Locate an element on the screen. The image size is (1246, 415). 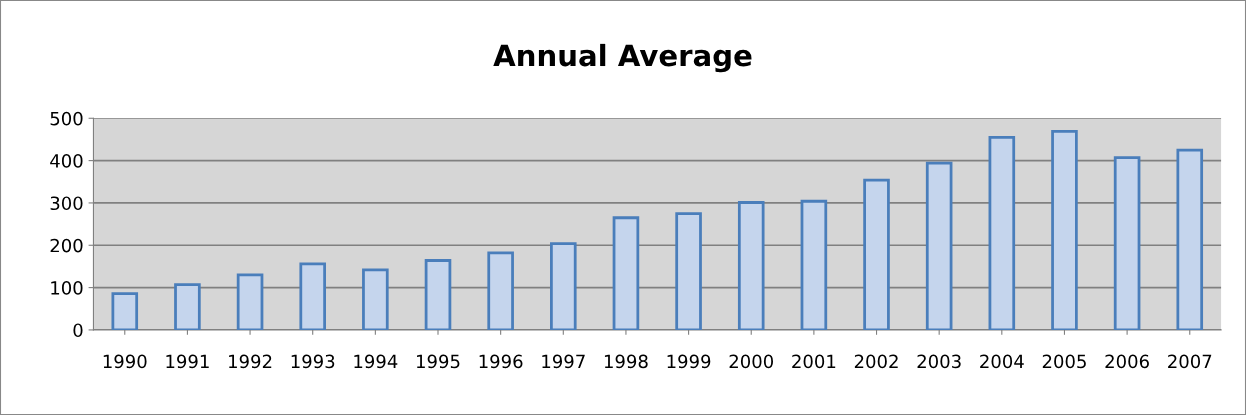
y-tick-label: 300 is located at coordinates (66, 203).